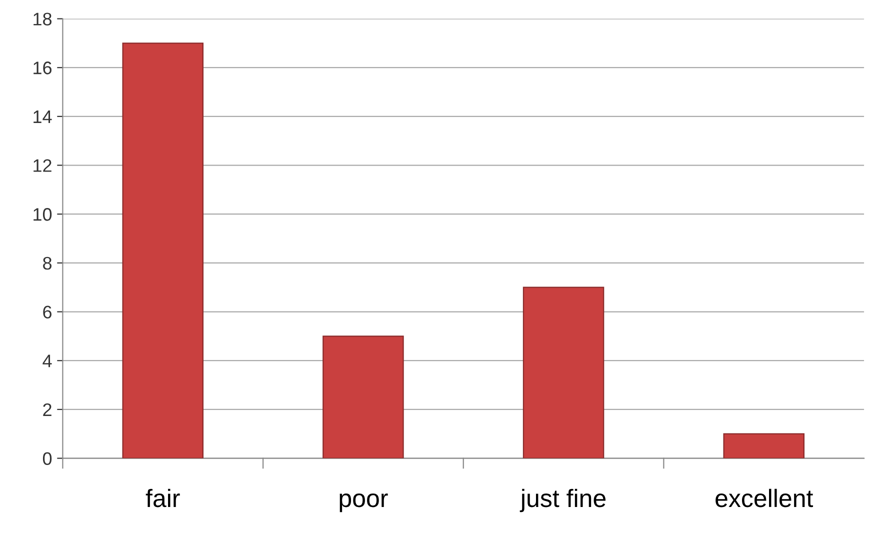 The width and height of the screenshot is (871, 536). Describe the element at coordinates (563, 500) in the screenshot. I see `x-tick-label: just fine` at that location.